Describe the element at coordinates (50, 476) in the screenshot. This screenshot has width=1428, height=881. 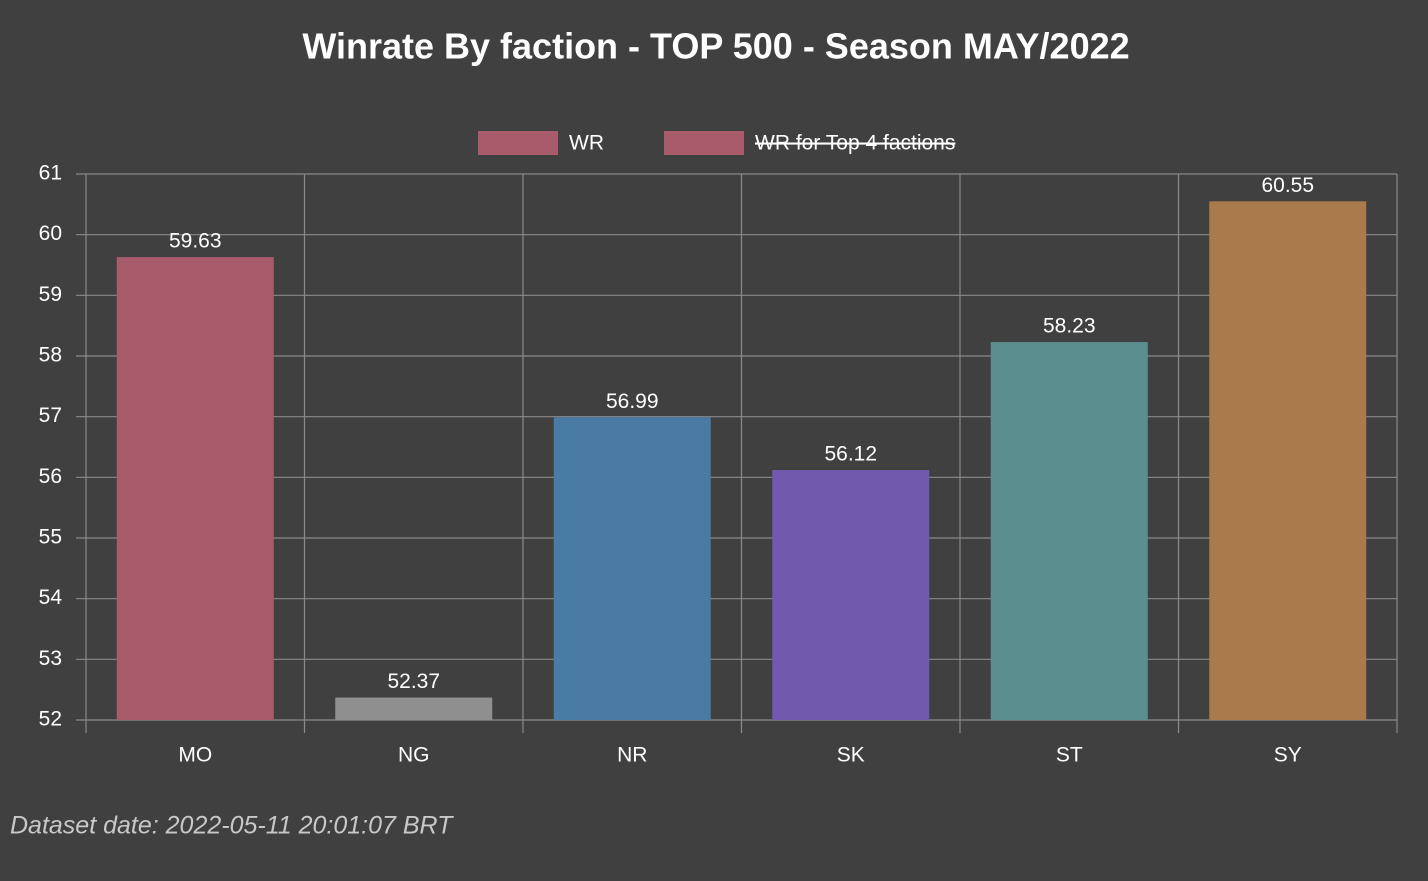
I see `y-tick-label: 56` at that location.